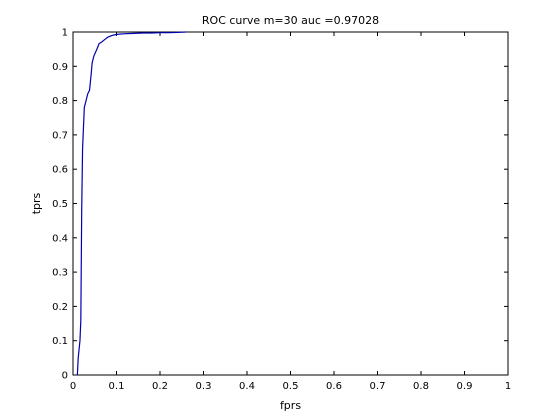 The width and height of the screenshot is (560, 420). I want to click on x-tick-label: 0.6, so click(334, 386).